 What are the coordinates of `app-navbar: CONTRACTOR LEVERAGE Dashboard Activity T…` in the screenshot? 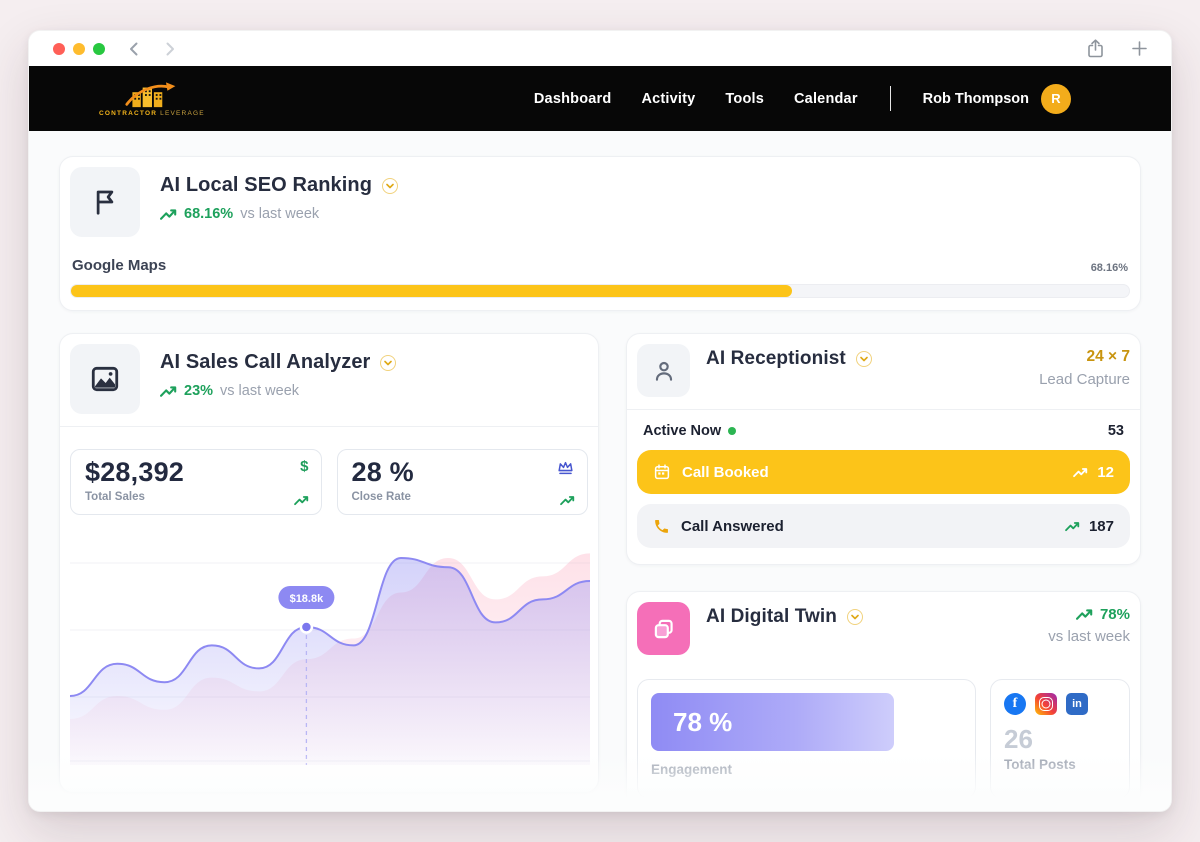 It's located at (600, 98).